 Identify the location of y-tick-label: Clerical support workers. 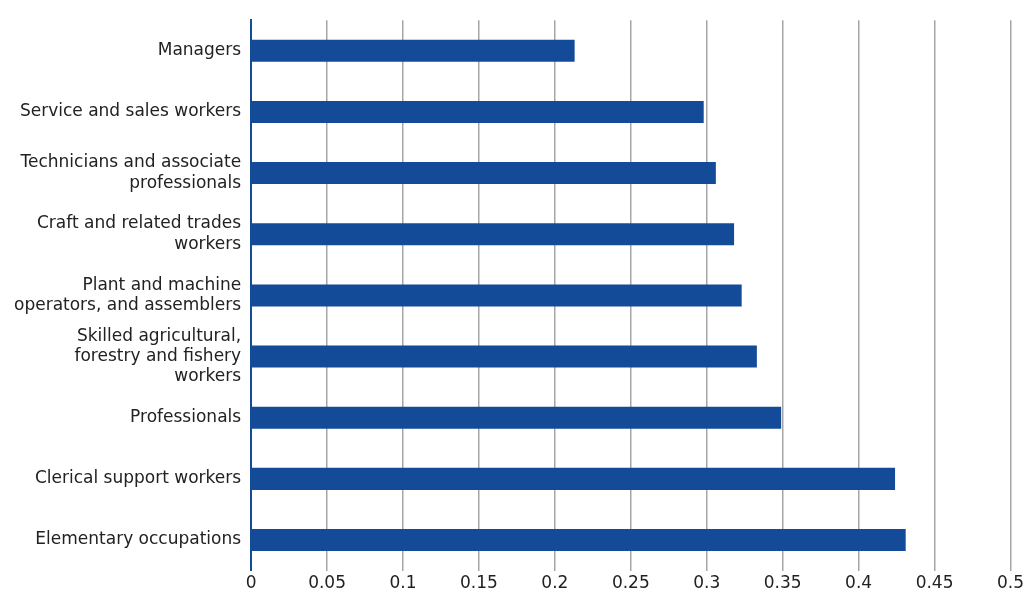
(138, 477).